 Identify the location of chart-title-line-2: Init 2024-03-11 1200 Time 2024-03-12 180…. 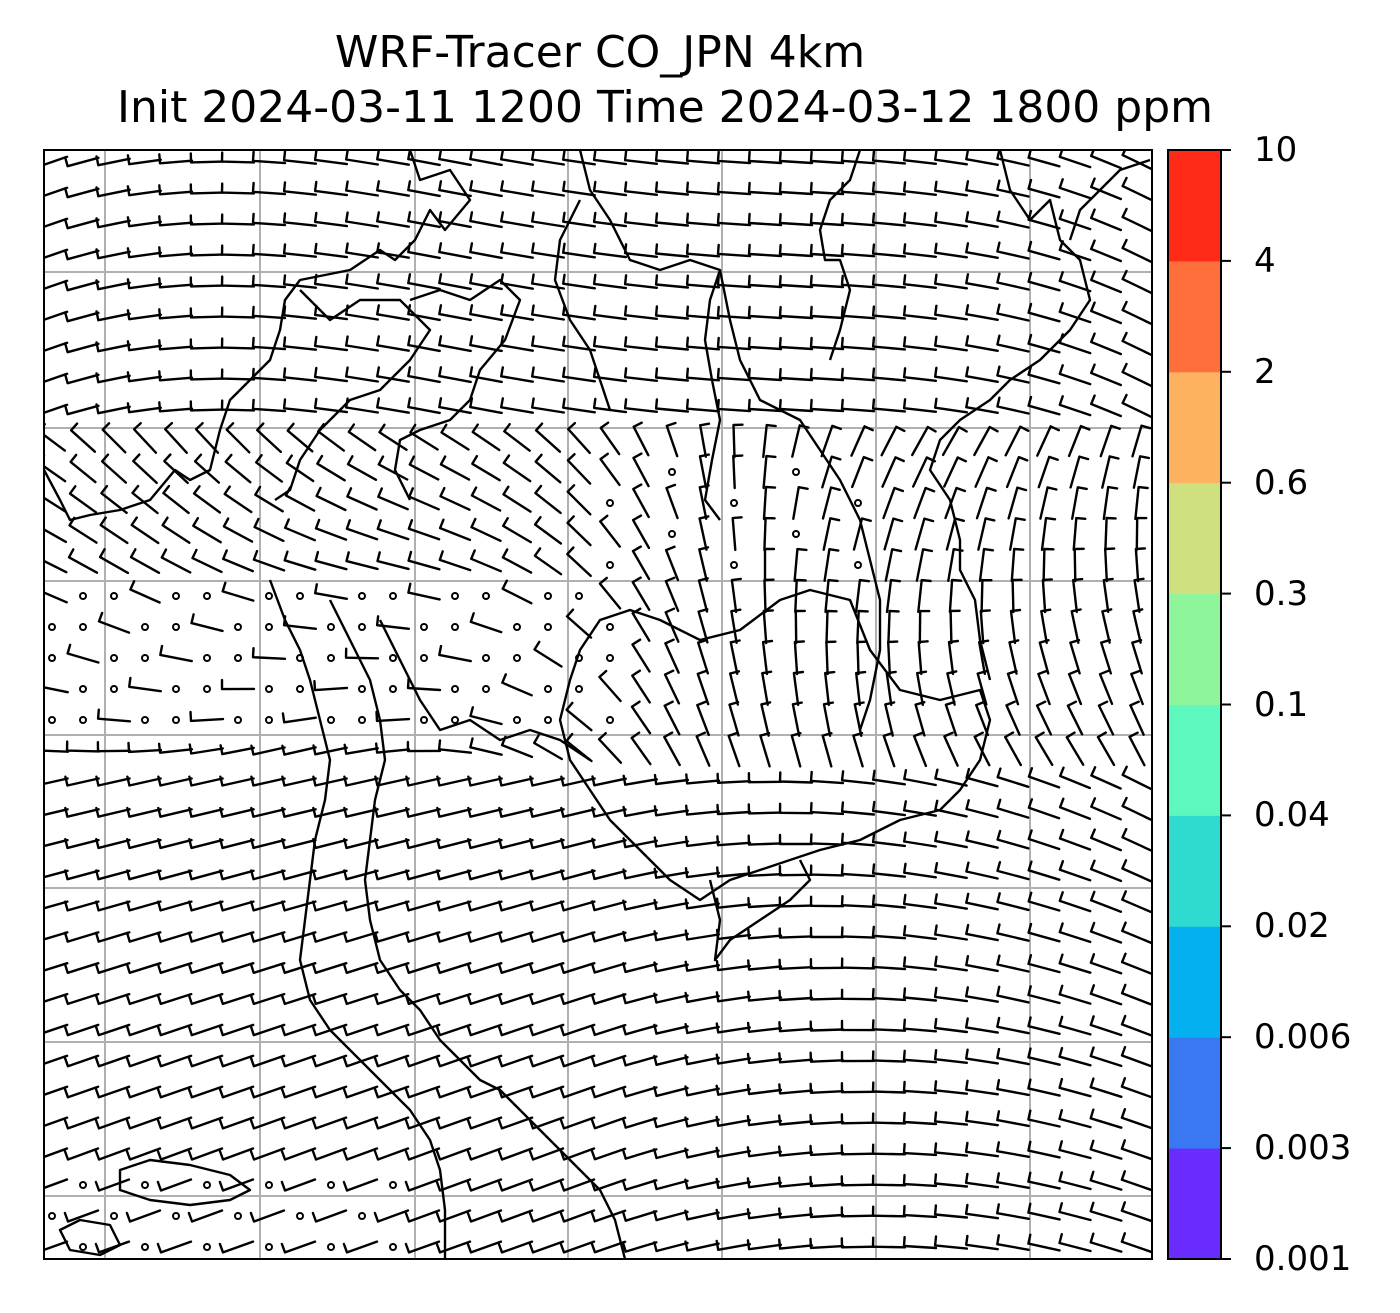
(665, 107).